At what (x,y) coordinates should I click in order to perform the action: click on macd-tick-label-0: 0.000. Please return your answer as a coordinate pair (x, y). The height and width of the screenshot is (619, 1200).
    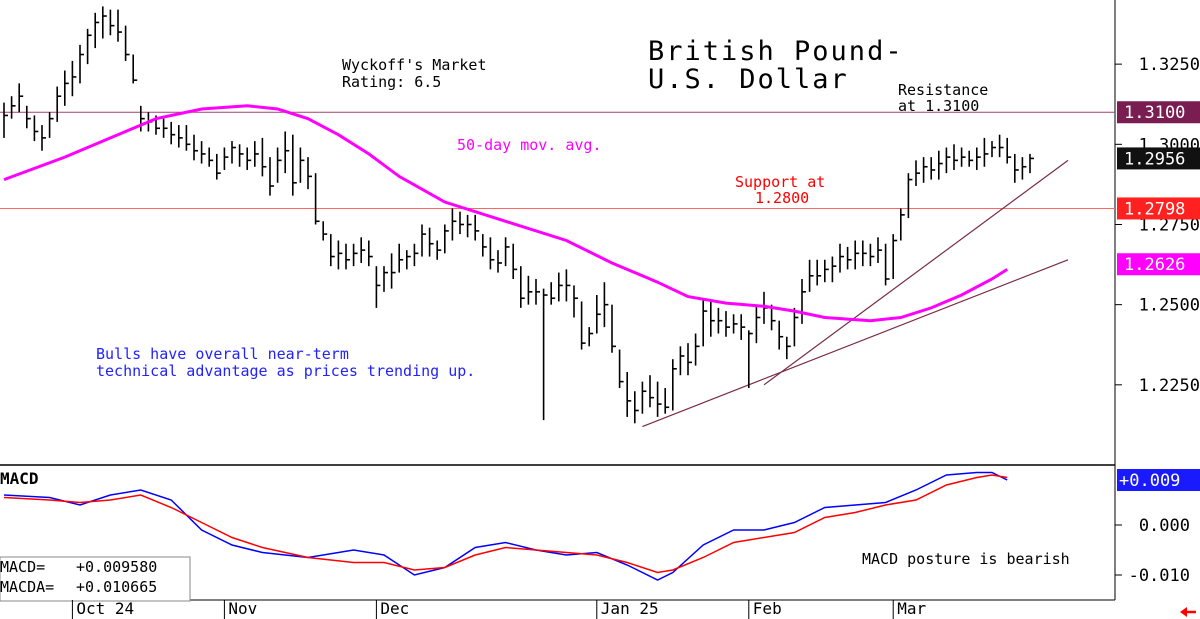
    Looking at the image, I should click on (1164, 526).